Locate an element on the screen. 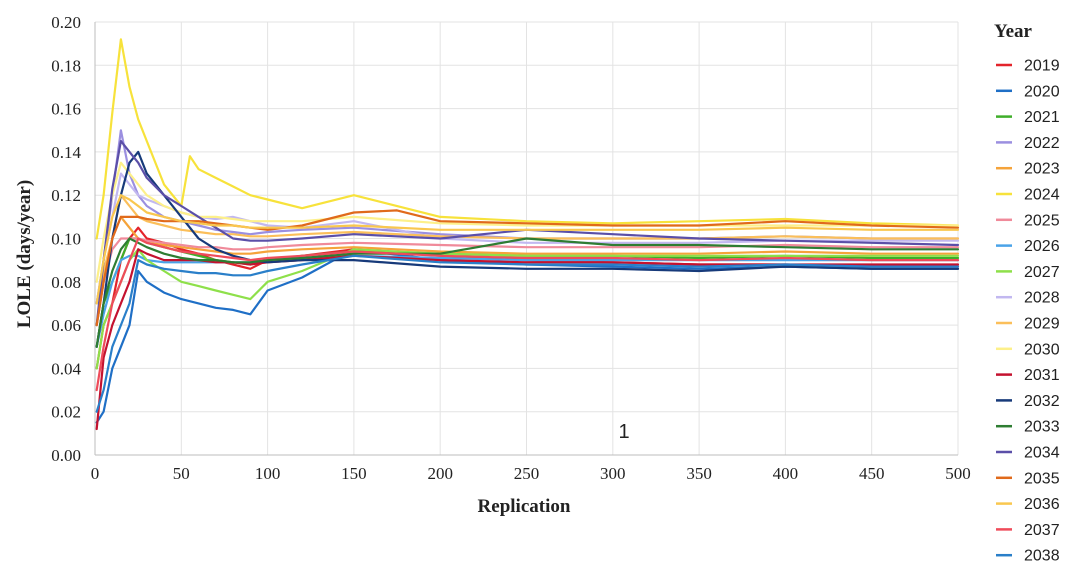  y-tick-label: 0.00 is located at coordinates (66, 455).